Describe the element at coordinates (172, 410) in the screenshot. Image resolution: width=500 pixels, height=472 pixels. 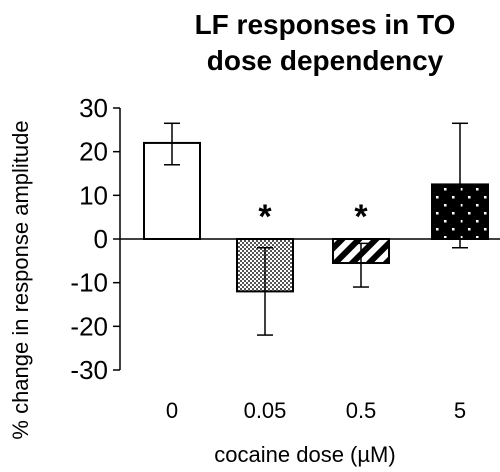
I see `x-tick-label: 0` at that location.